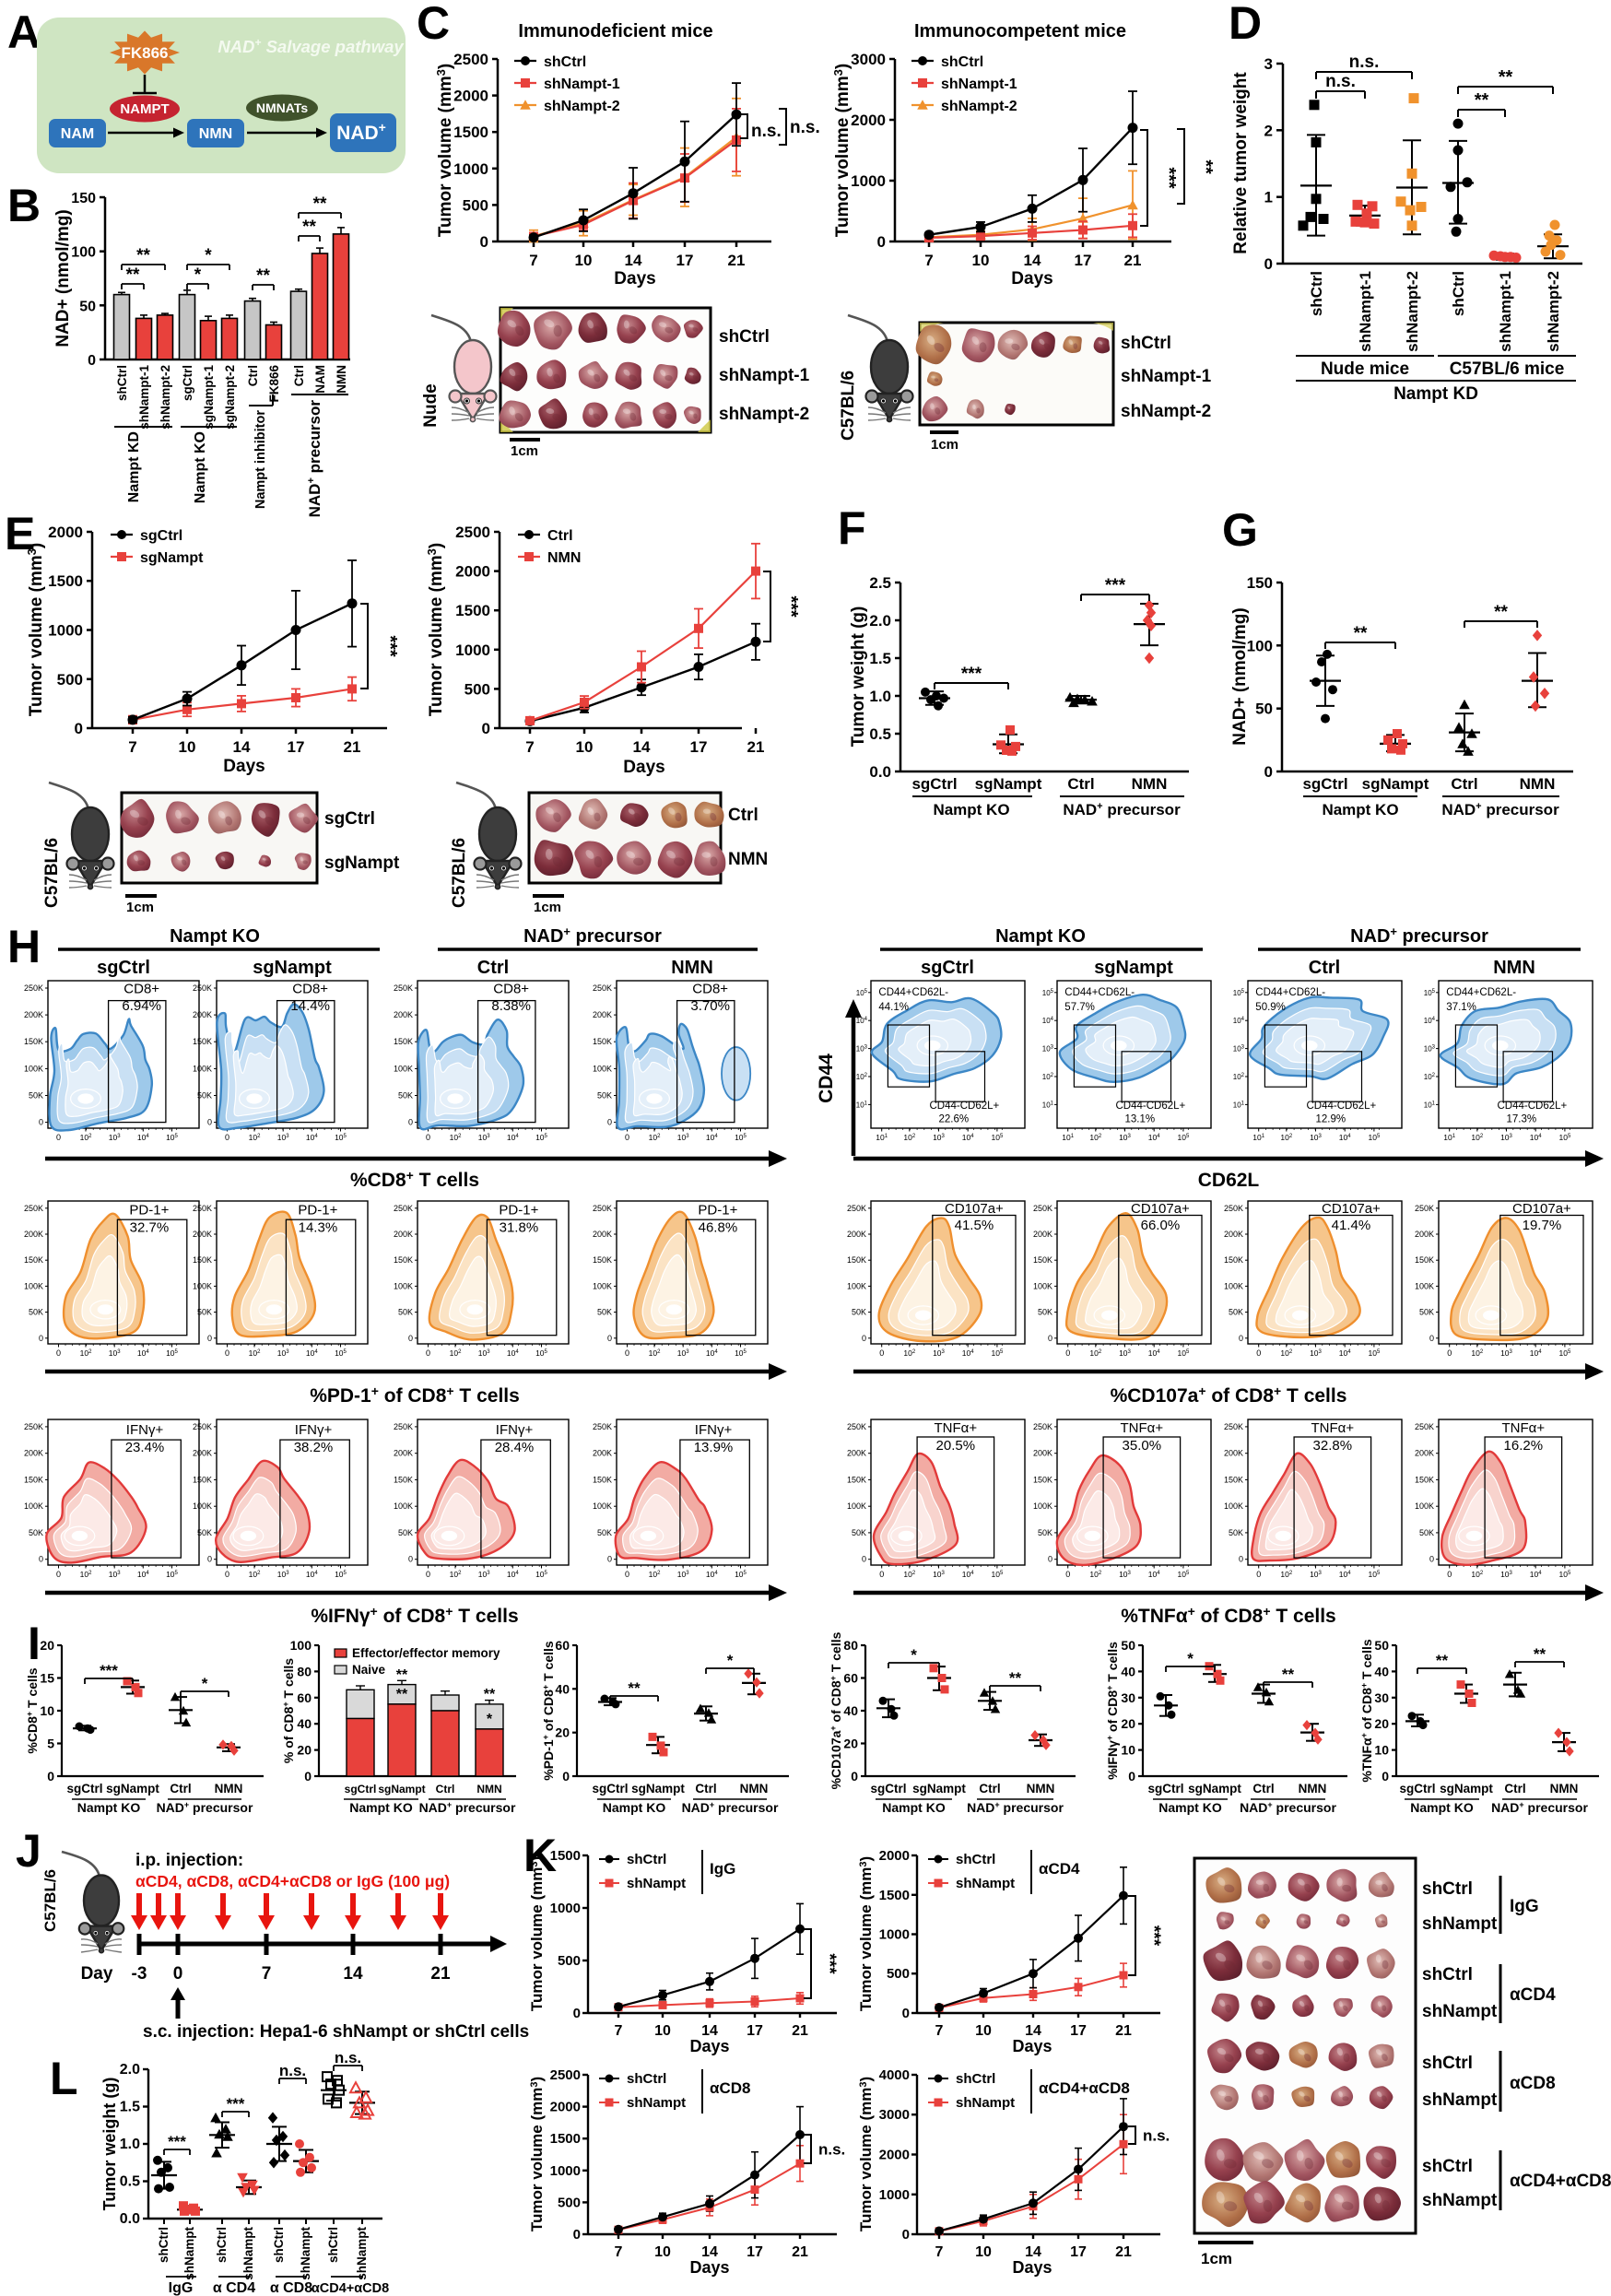 The width and height of the screenshot is (1611, 2296). Describe the element at coordinates (852, 528) in the screenshot. I see `svg-text: F` at that location.